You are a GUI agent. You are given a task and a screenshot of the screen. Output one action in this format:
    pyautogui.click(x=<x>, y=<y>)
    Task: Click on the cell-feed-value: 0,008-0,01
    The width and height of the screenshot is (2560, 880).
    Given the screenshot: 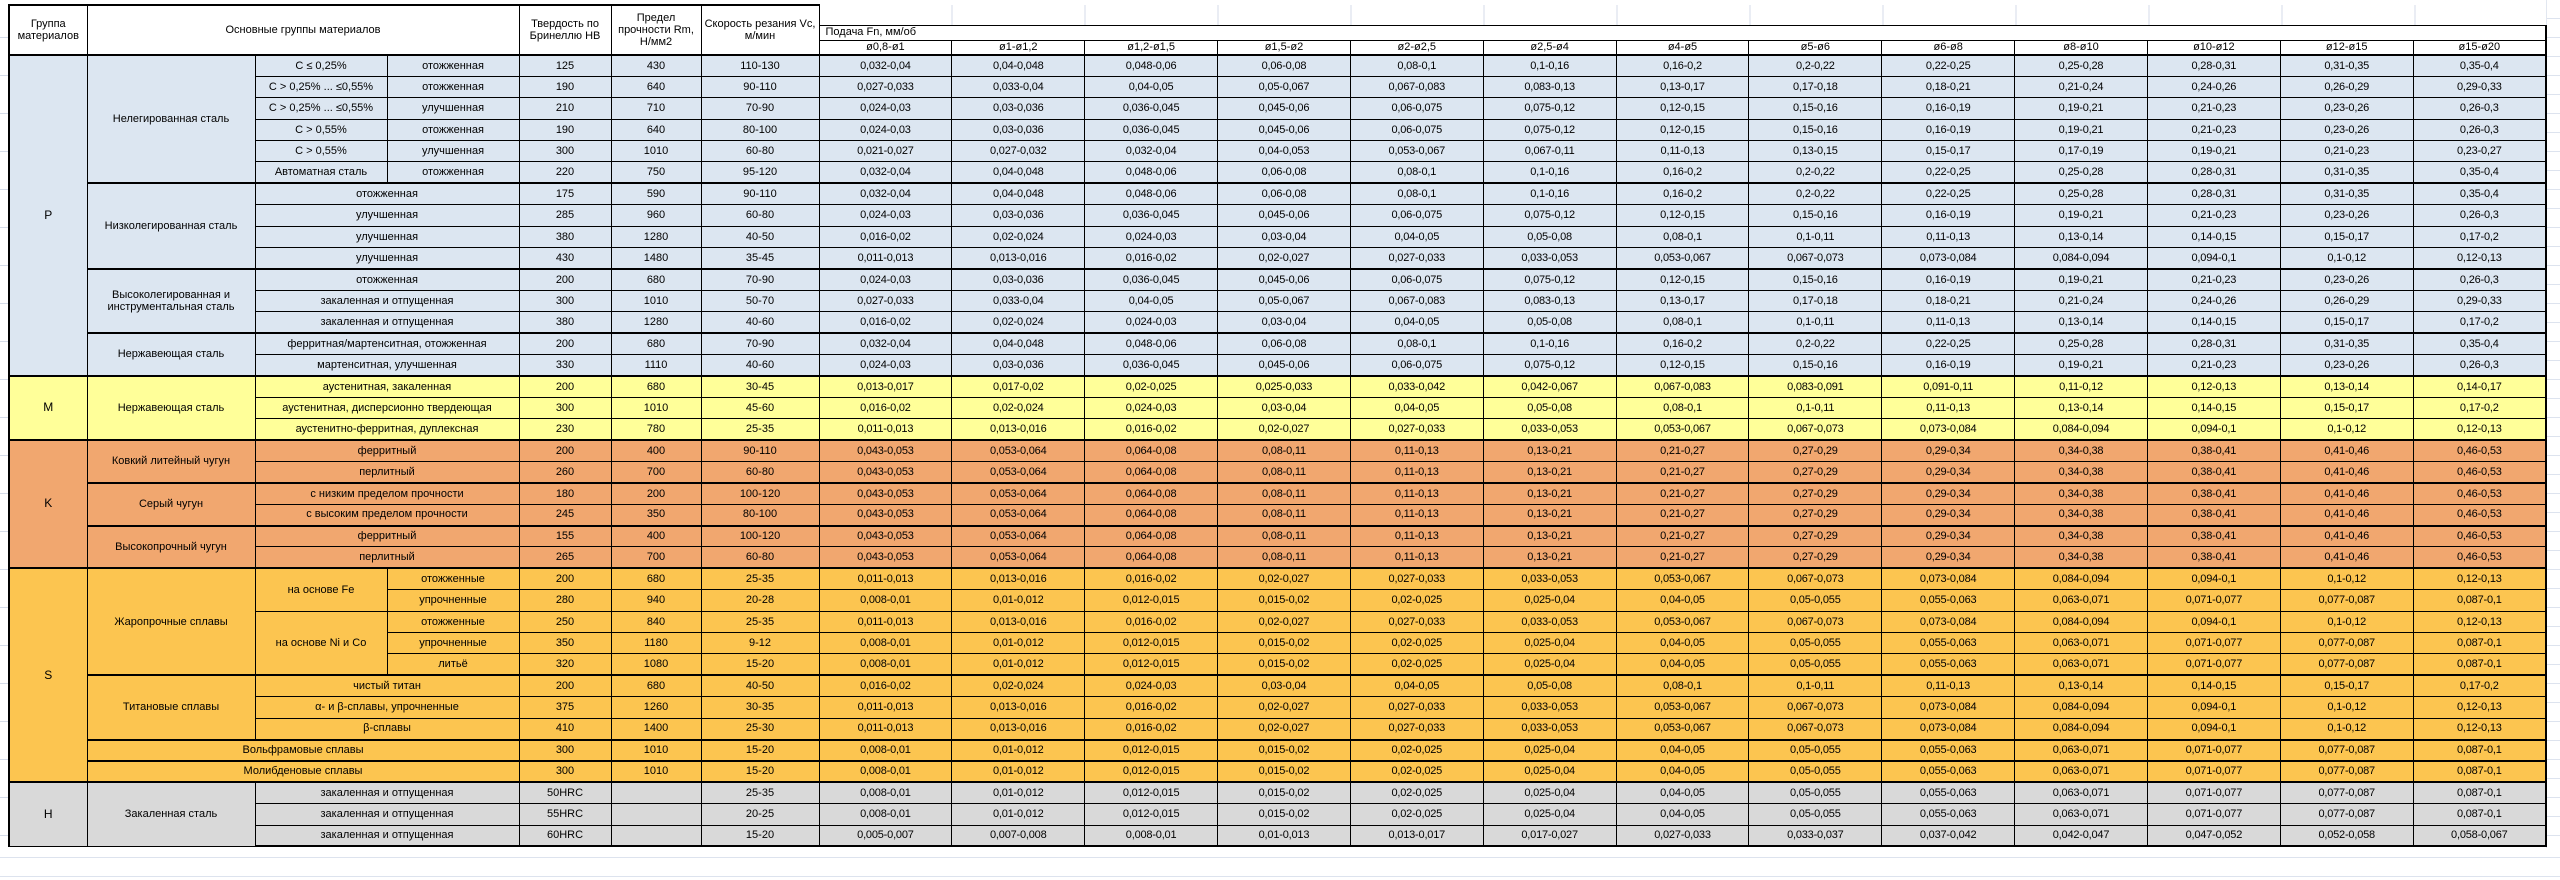 What is the action you would take?
    pyautogui.click(x=885, y=643)
    